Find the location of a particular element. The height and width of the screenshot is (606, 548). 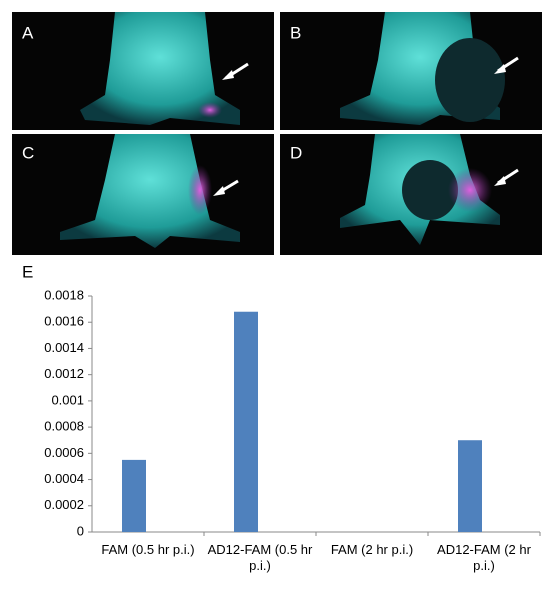

panel-label: B is located at coordinates (295, 32).